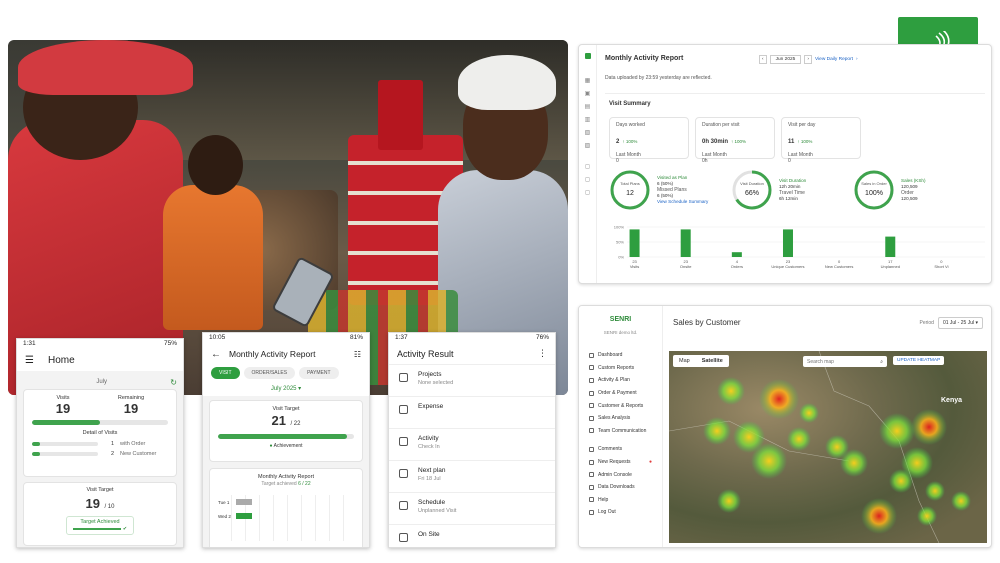 This screenshot has width=1000, height=563. Describe the element at coordinates (587, 107) in the screenshot. I see `rail-doc-icon: ▤` at that location.